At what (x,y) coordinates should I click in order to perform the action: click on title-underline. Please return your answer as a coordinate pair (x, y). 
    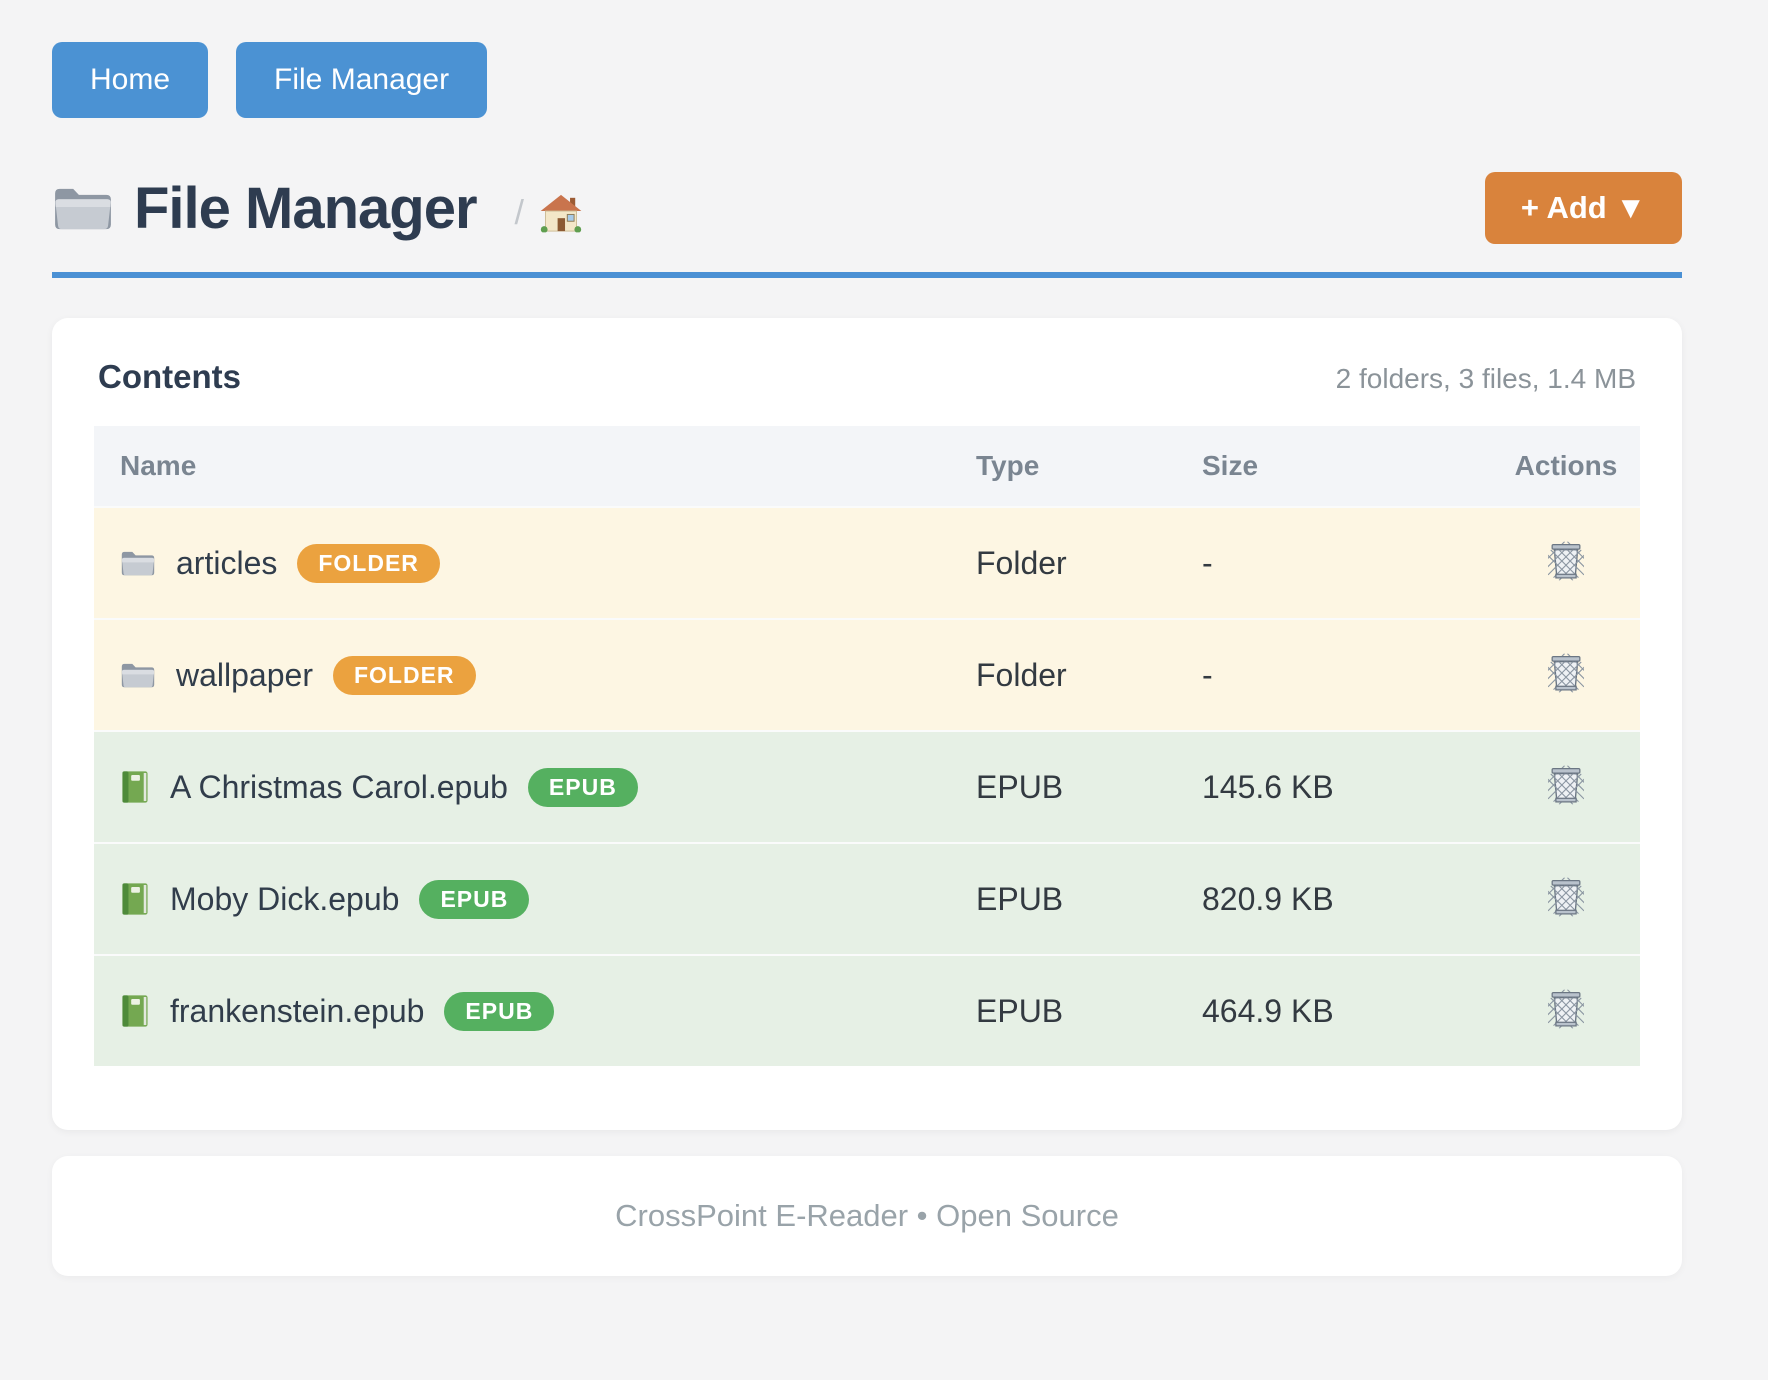
    Looking at the image, I should click on (867, 275).